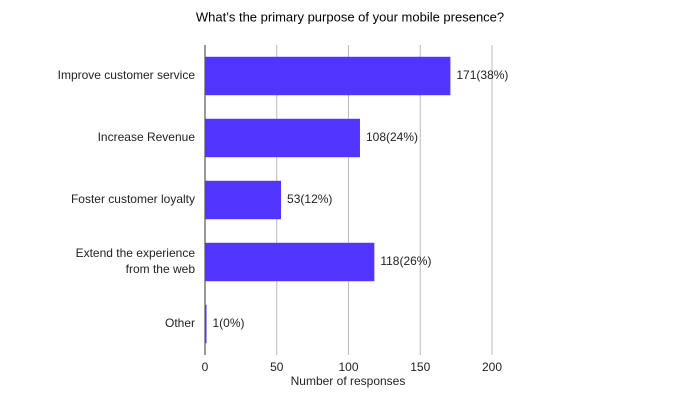 Image resolution: width=700 pixels, height=400 pixels. What do you see at coordinates (392, 137) in the screenshot?
I see `data-label: 108(24%)` at bounding box center [392, 137].